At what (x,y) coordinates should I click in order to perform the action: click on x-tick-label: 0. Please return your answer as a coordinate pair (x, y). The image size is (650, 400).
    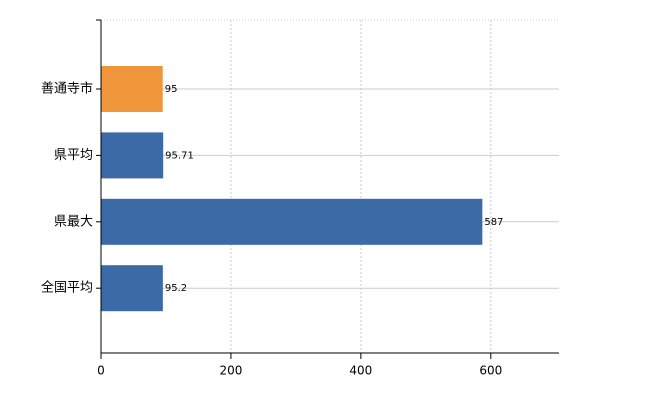
    Looking at the image, I should click on (101, 371).